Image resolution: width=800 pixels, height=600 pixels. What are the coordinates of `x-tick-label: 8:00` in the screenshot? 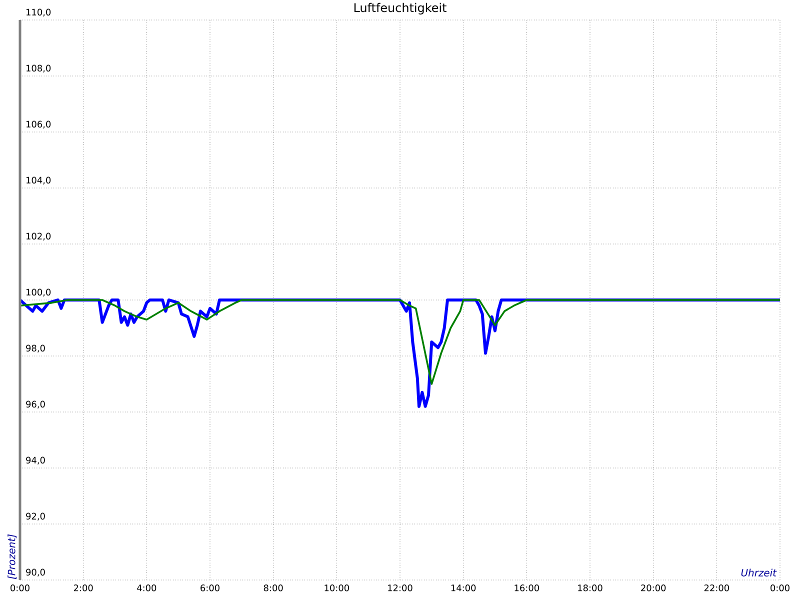 It's located at (273, 588).